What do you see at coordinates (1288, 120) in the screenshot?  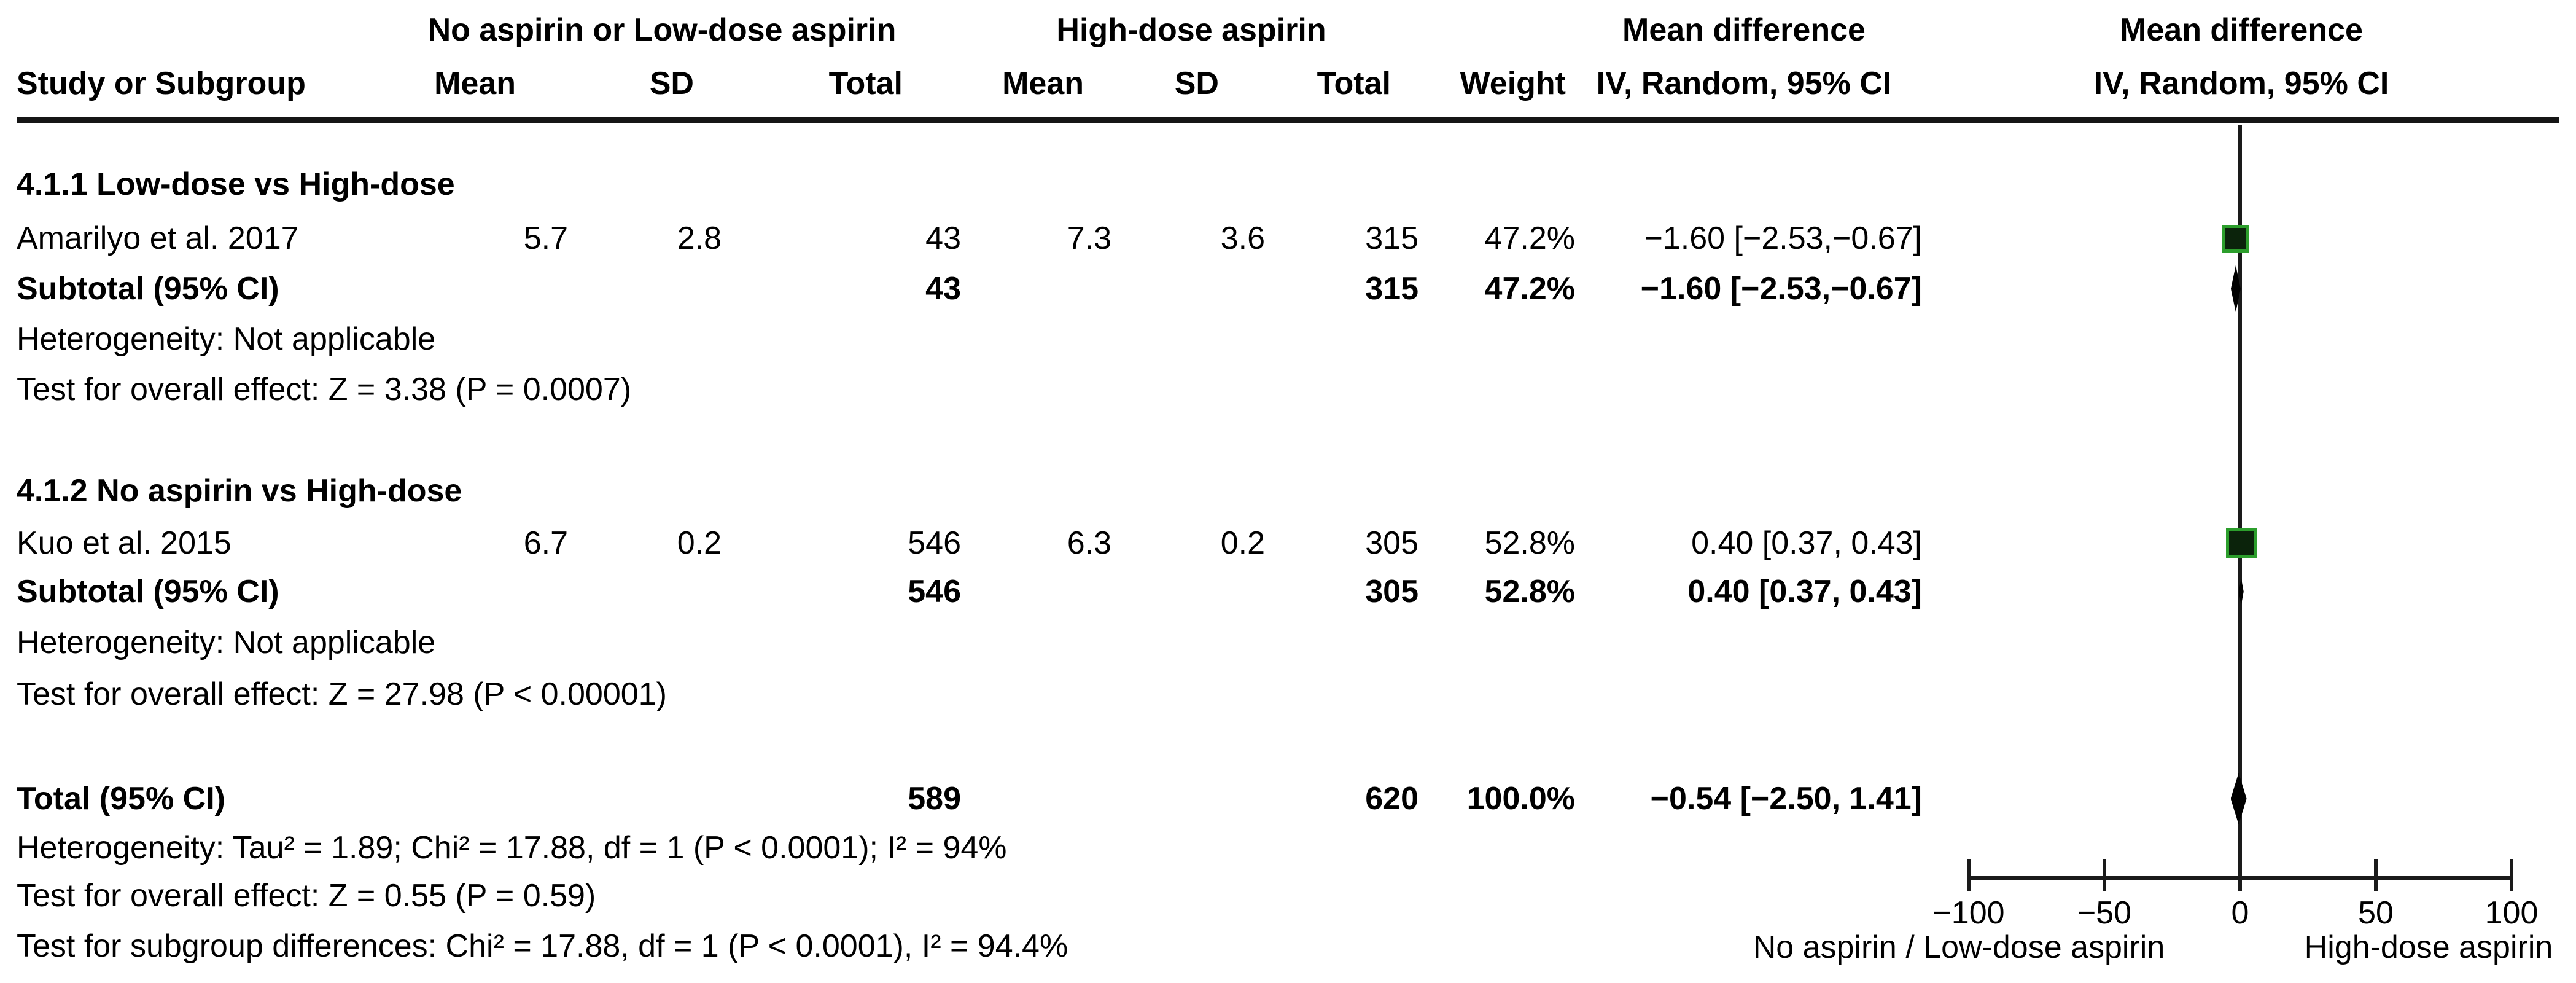 I see `header-rule` at bounding box center [1288, 120].